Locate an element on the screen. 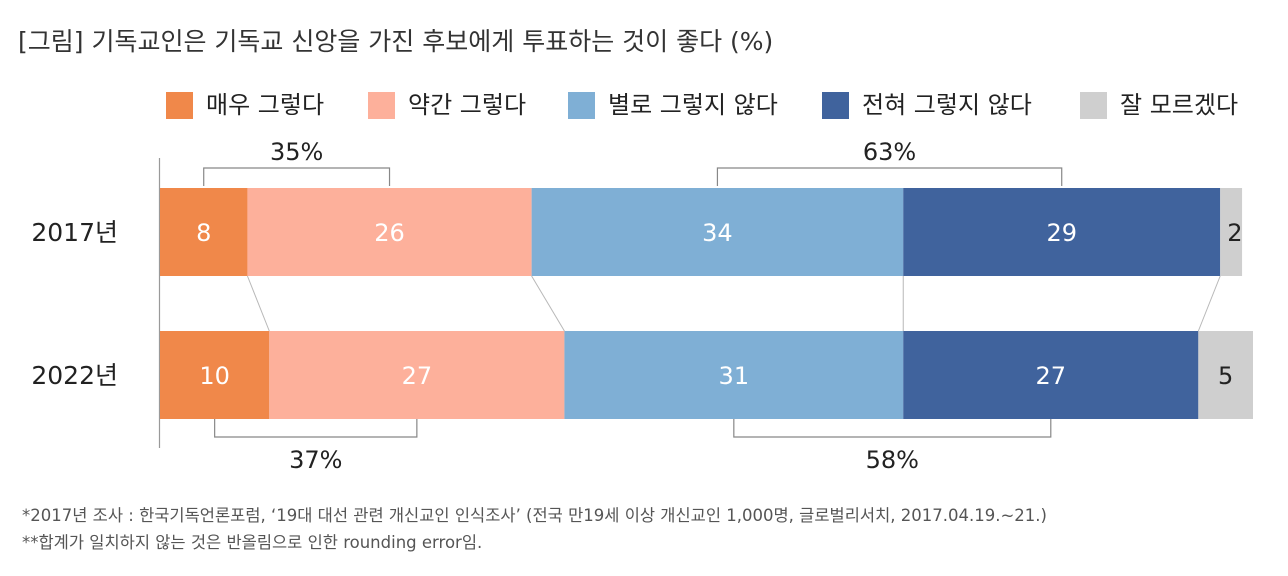 This screenshot has height=576, width=1288. bracket-label: 63% is located at coordinates (889, 152).